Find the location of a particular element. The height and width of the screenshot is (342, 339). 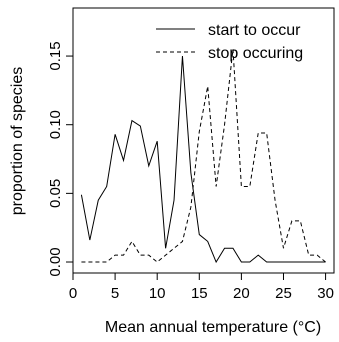

legend-label-start: start to occur is located at coordinates (254, 30).